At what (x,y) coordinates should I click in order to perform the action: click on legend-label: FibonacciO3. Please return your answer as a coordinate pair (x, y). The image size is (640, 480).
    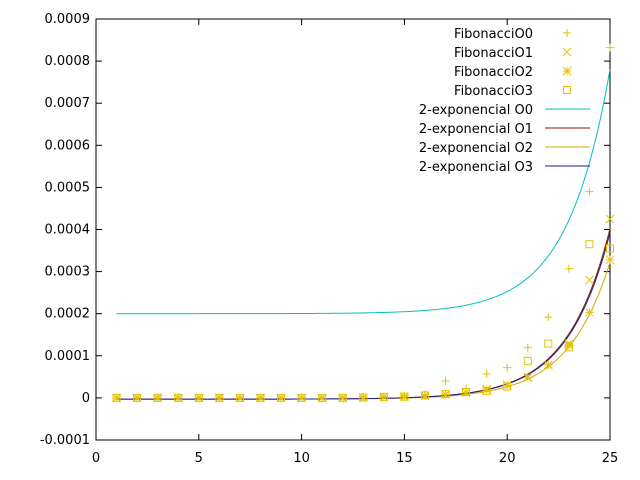
    Looking at the image, I should click on (493, 91).